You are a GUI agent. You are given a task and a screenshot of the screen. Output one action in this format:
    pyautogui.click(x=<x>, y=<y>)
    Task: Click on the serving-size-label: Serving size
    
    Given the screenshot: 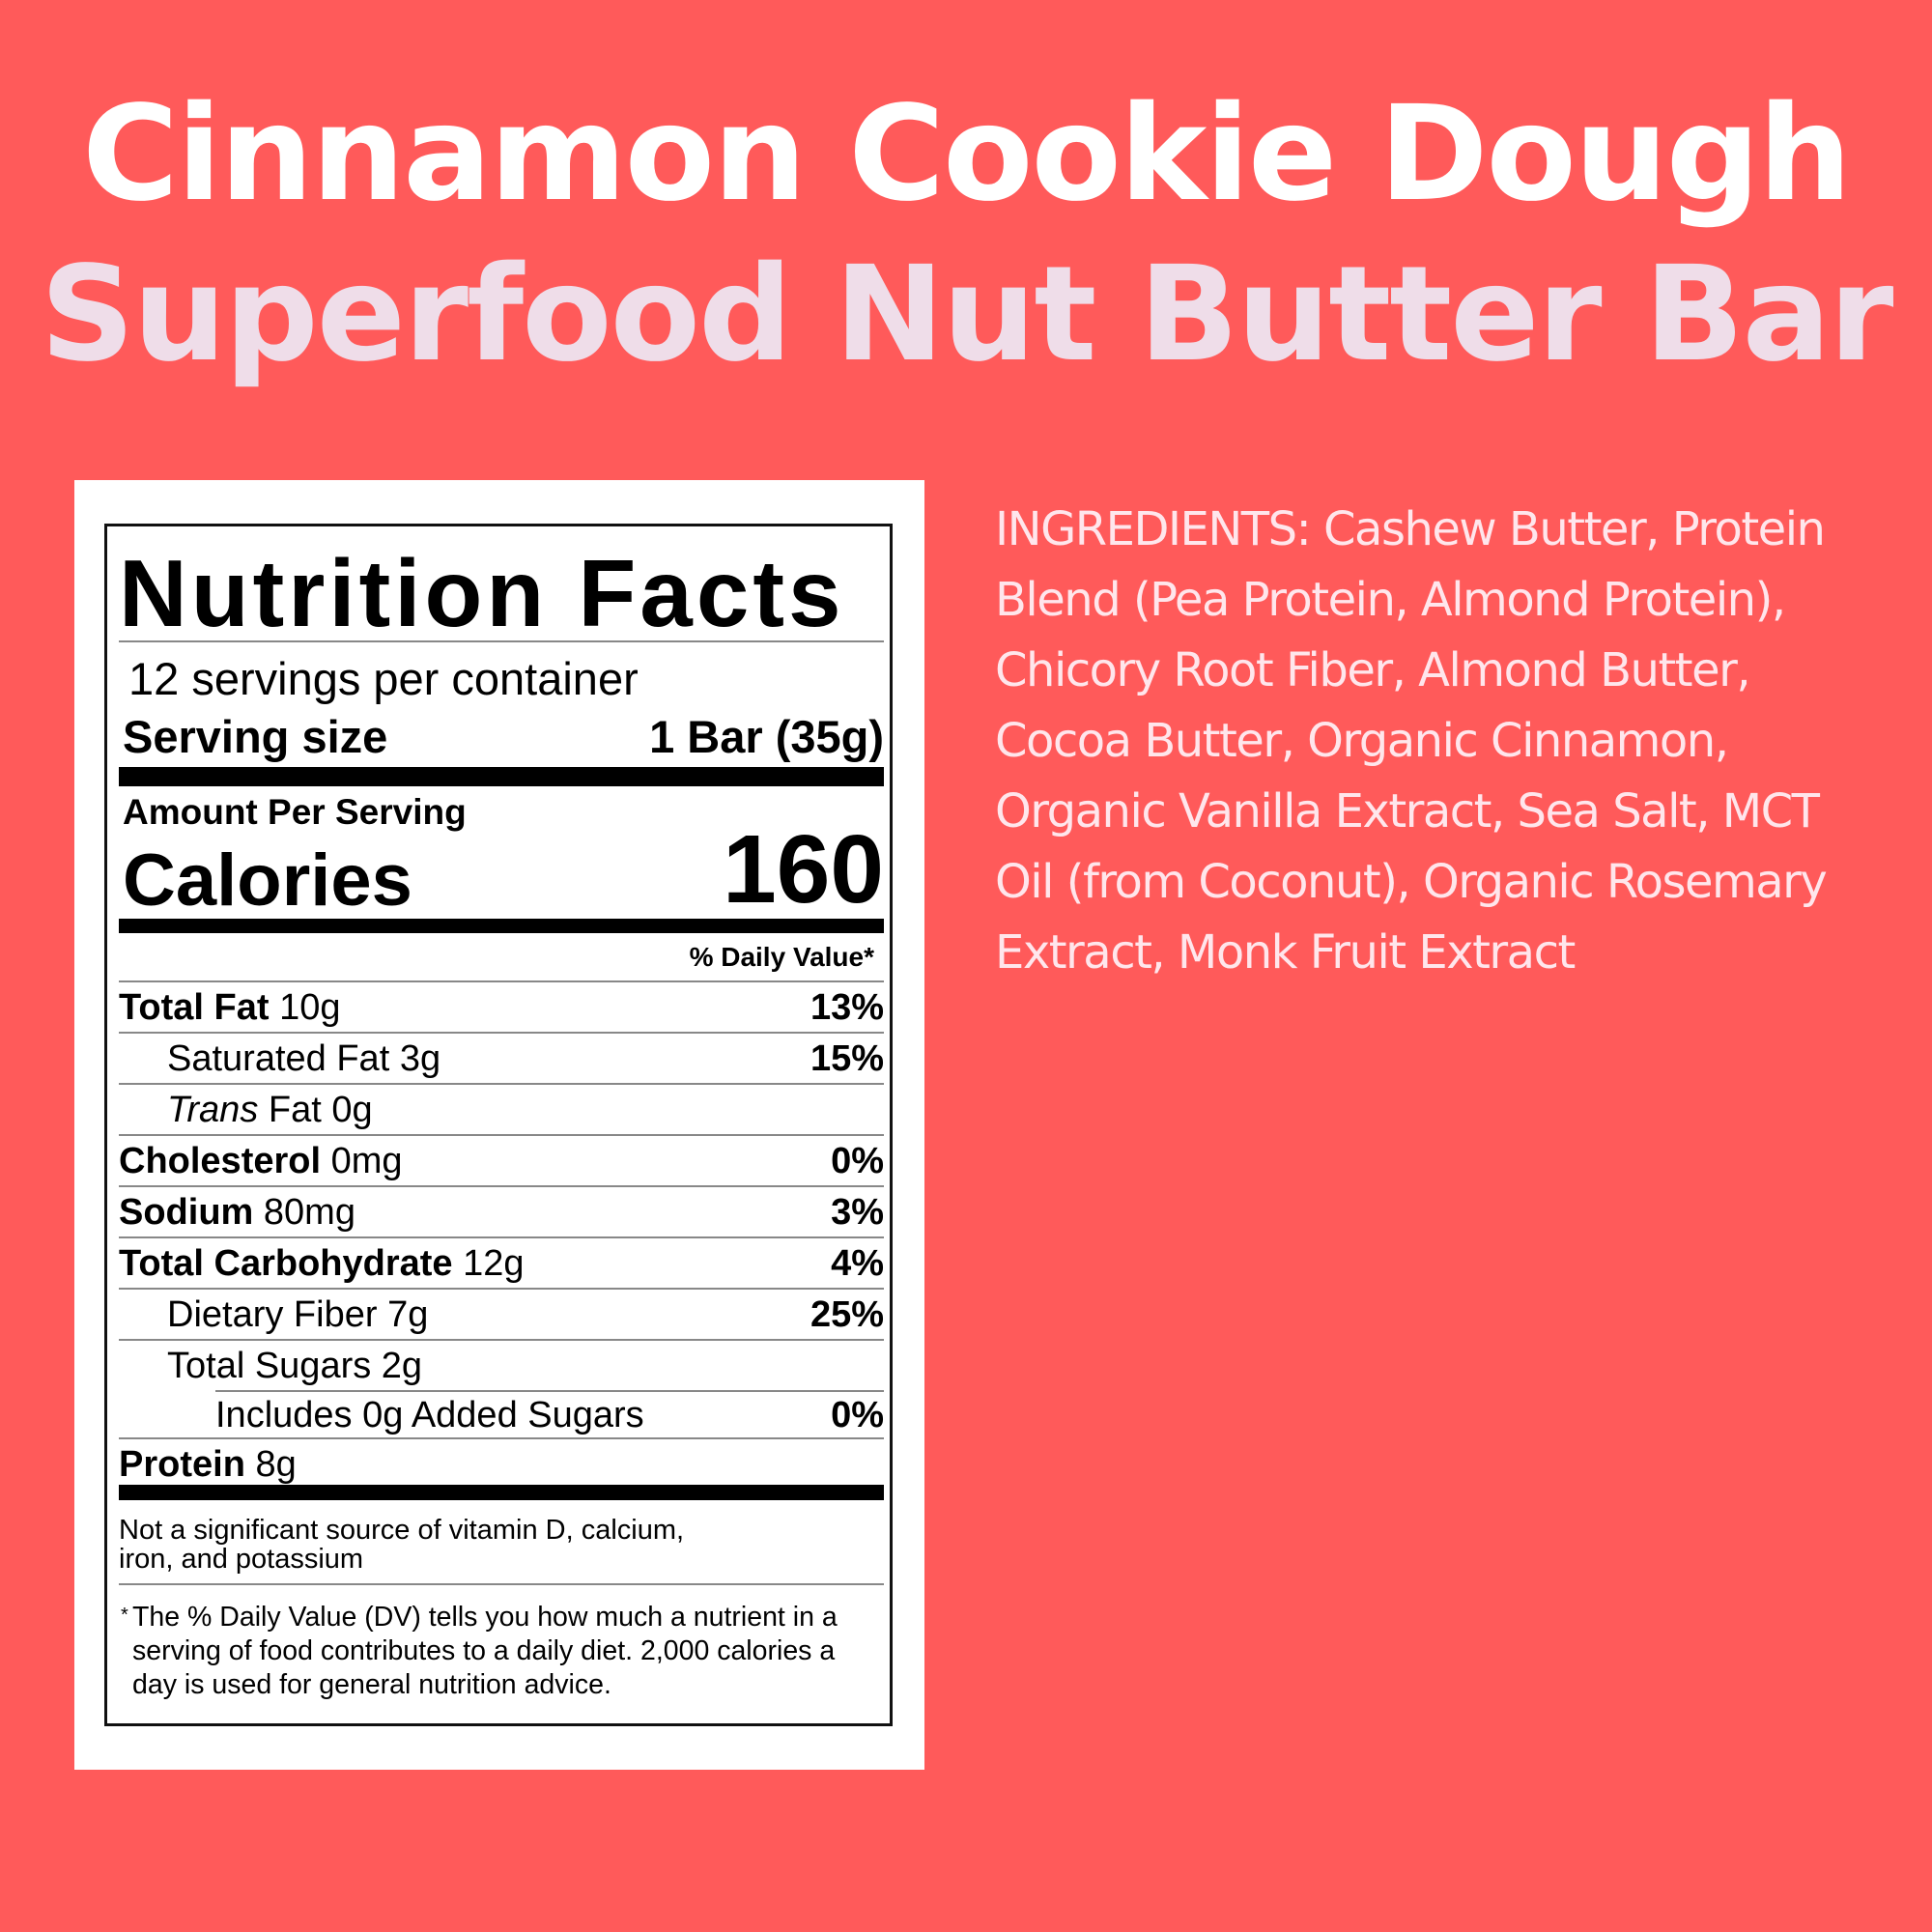 What is the action you would take?
    pyautogui.click(x=256, y=736)
    